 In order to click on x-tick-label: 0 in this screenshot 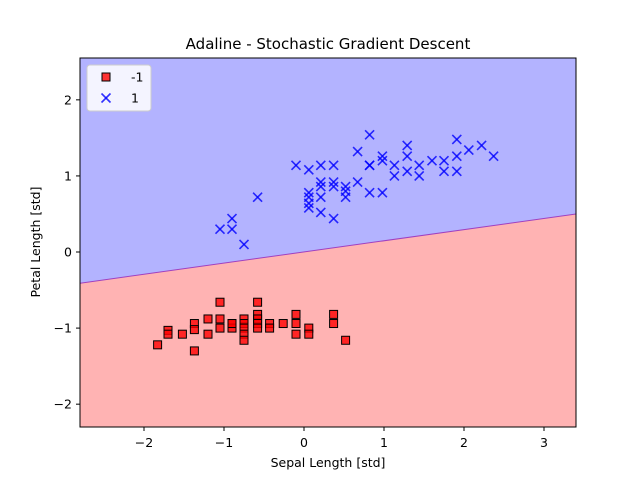, I will do `click(304, 442)`.